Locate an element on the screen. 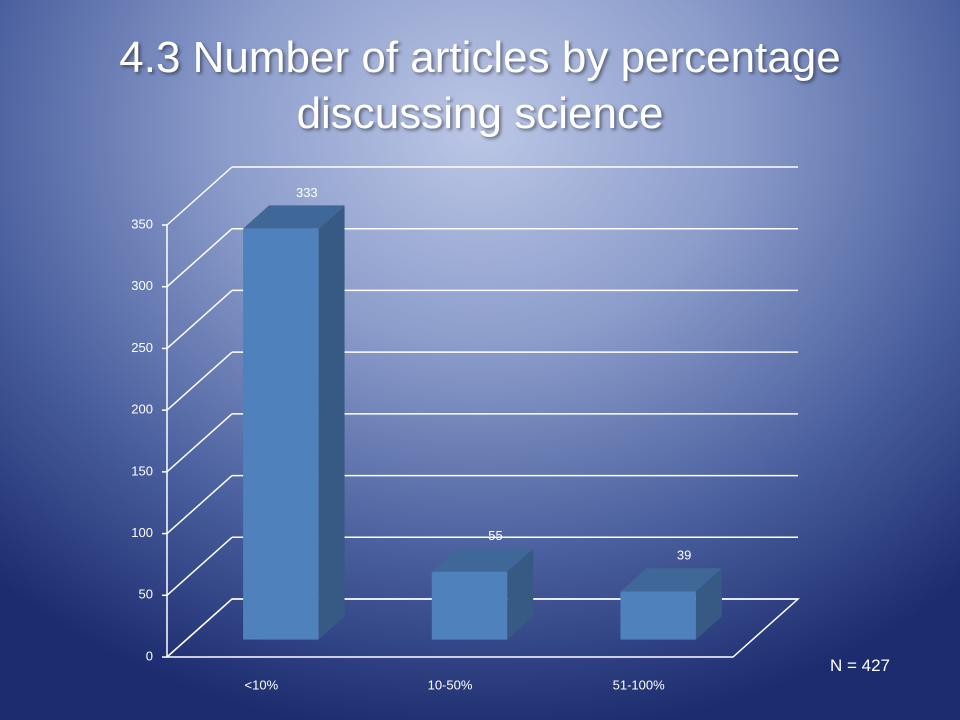 This screenshot has width=960, height=720. x-tick-label: 10-50% is located at coordinates (450, 684).